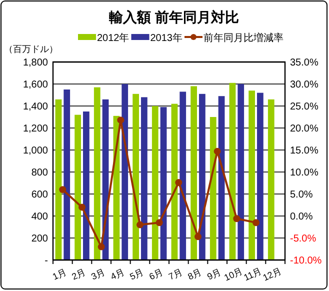 This screenshot has width=329, height=291. What do you see at coordinates (35, 63) in the screenshot?
I see `y-tick-label: 1,800` at bounding box center [35, 63].